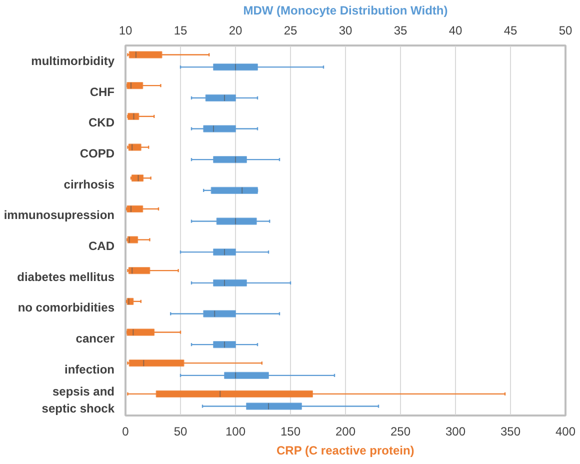 This screenshot has height=464, width=580. Describe the element at coordinates (181, 431) in the screenshot. I see `x-tick-label: 50` at that location.